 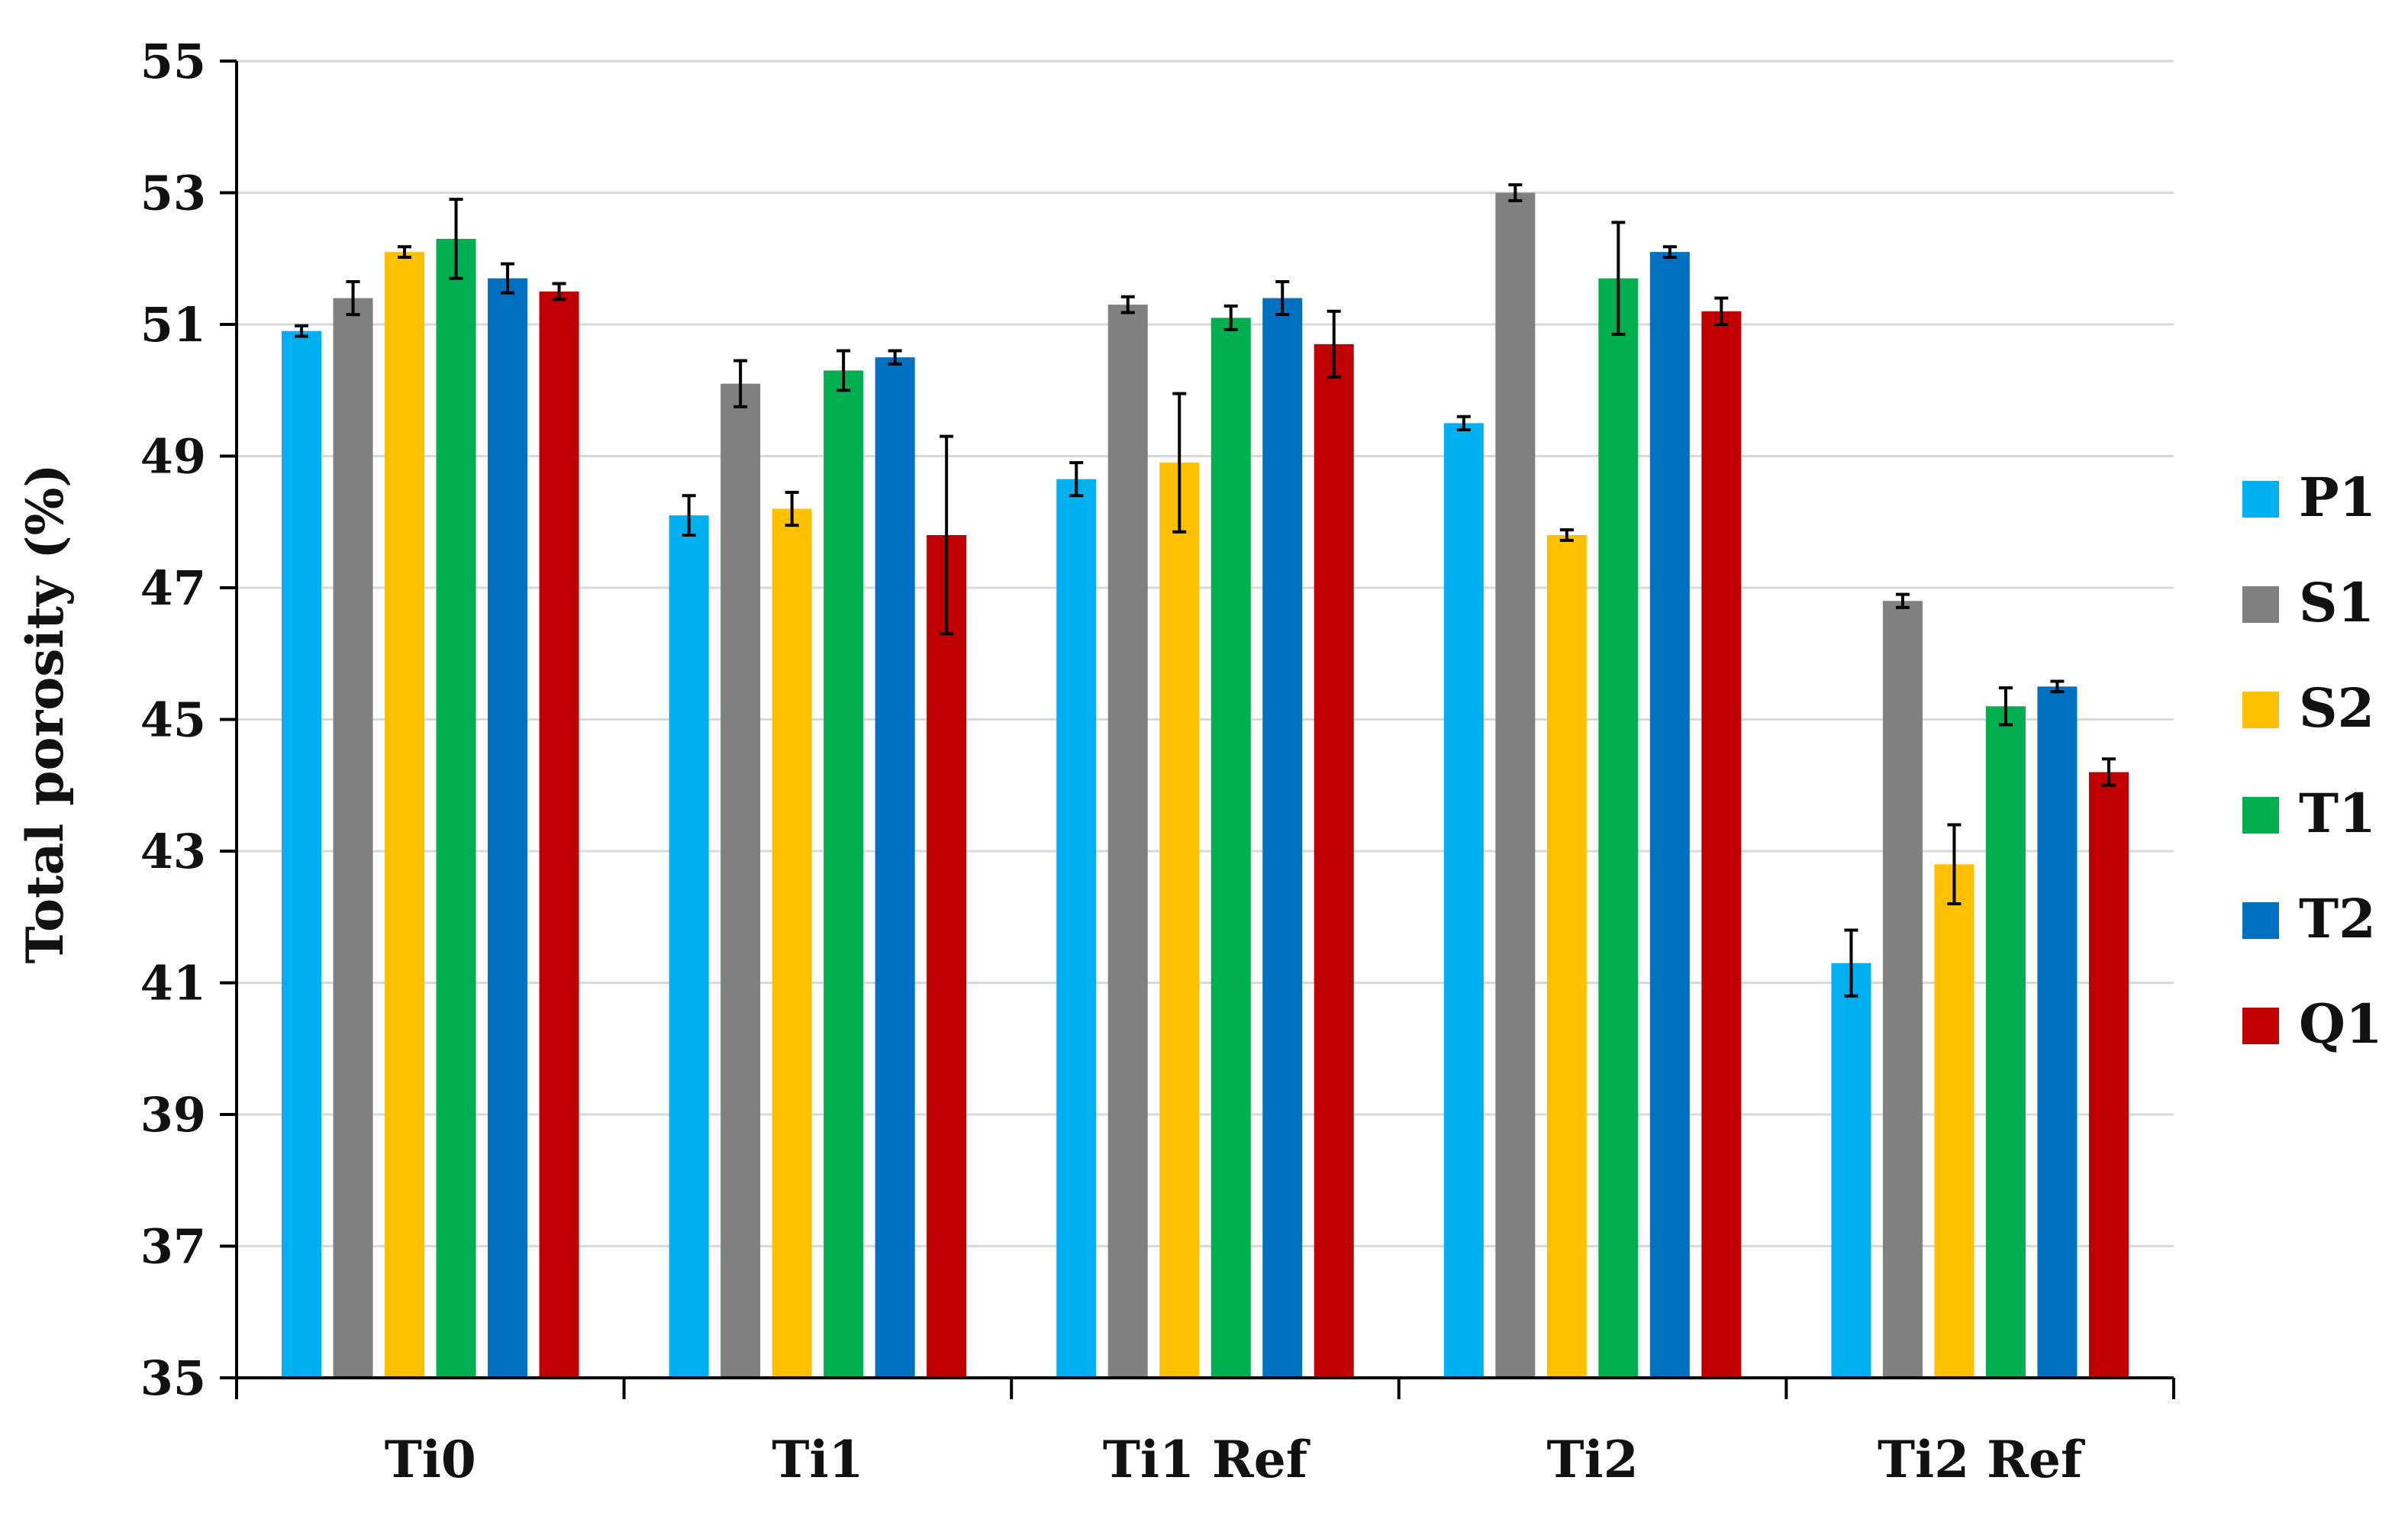 What do you see at coordinates (2261, 920) in the screenshot?
I see `legend-swatch-t2` at bounding box center [2261, 920].